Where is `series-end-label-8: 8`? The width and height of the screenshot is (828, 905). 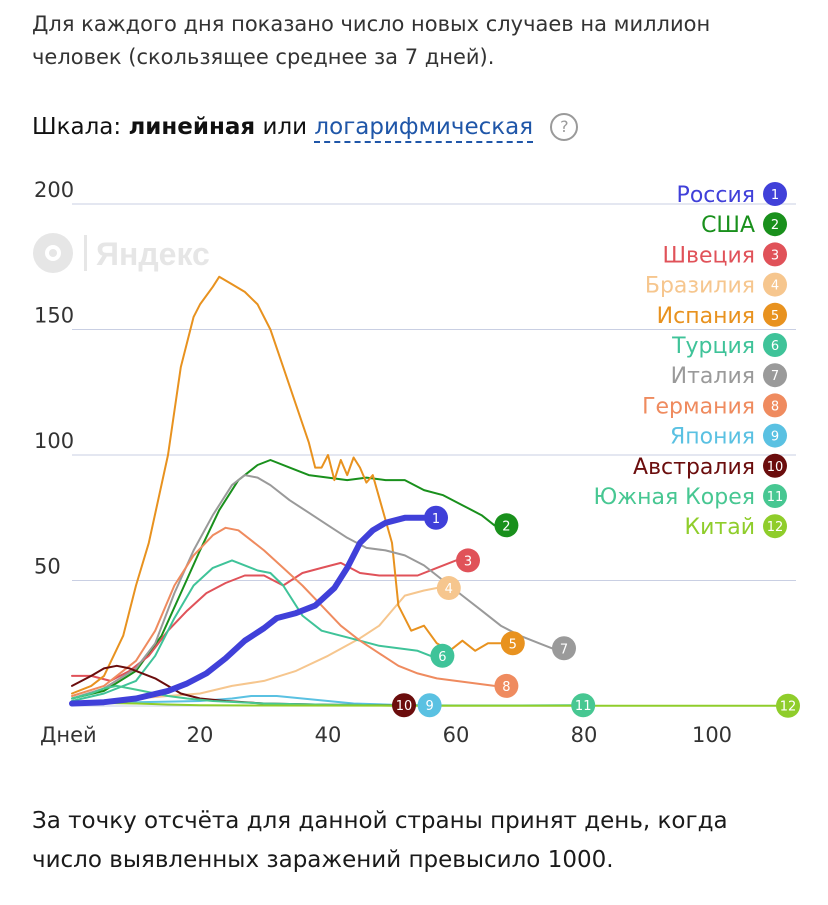 series-end-label-8: 8 is located at coordinates (506, 687).